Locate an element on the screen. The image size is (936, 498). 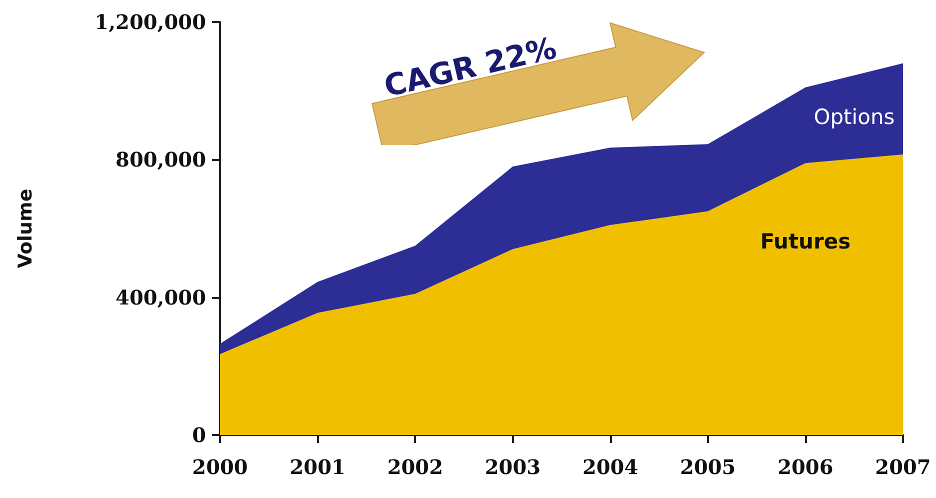
x-tick-label: 2000 is located at coordinates (220, 467).